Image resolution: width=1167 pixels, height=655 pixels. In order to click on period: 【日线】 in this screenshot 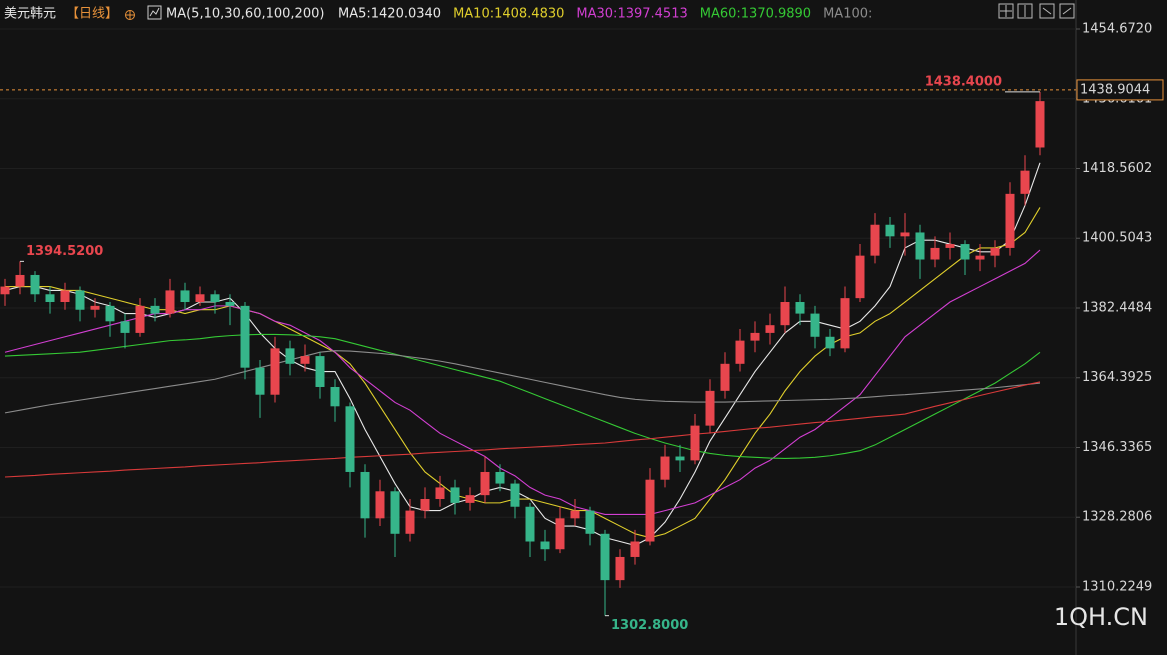, I will do `click(92, 14)`.